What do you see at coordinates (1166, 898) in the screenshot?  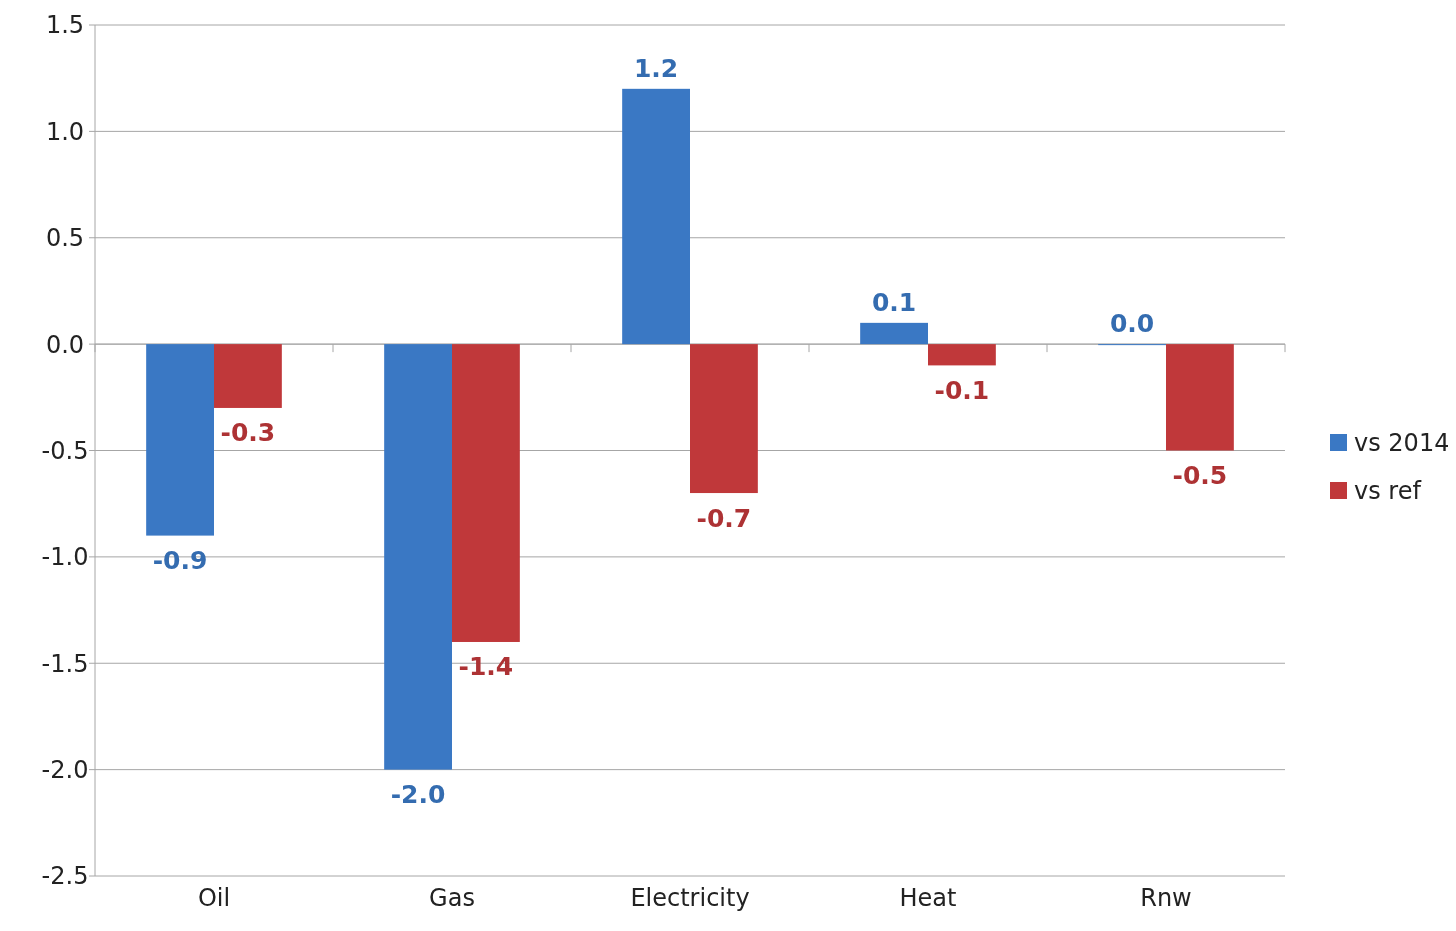 I see `x-tick-label: Rnw` at bounding box center [1166, 898].